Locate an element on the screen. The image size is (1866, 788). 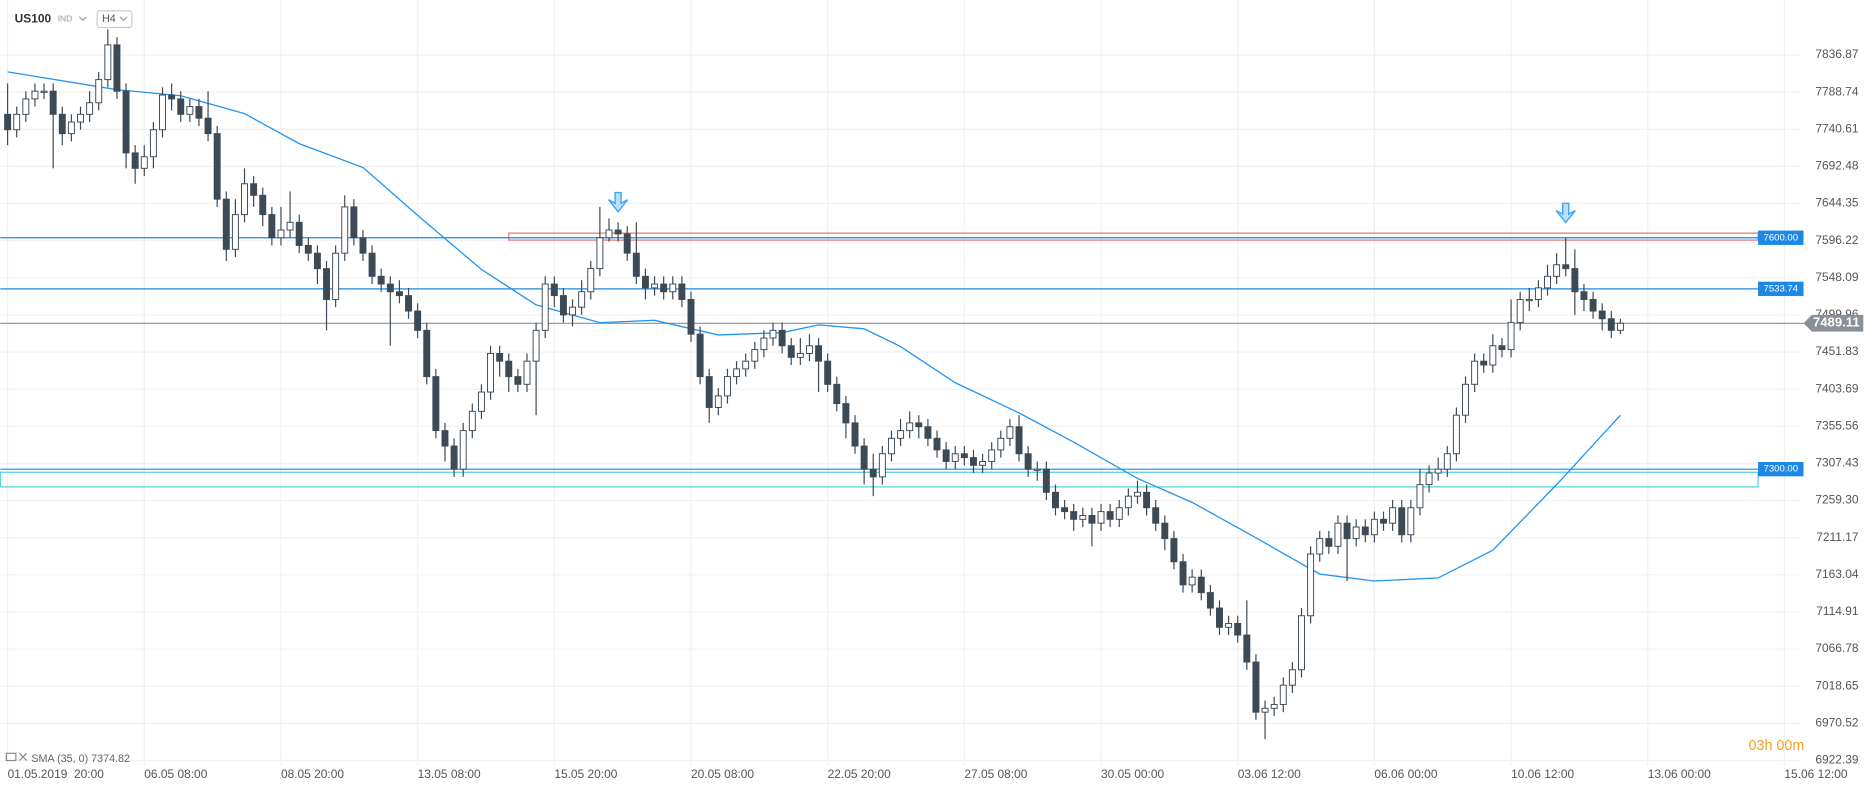
level-label: 7300.00 is located at coordinates (1781, 469).